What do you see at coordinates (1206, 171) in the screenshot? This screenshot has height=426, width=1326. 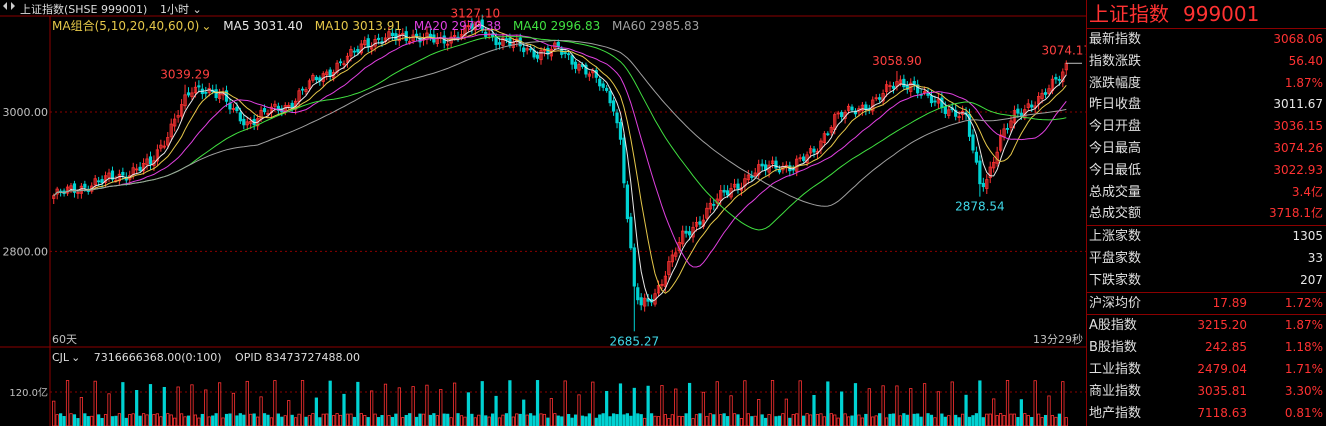 I see `panel-row: 今日最低 3022.93` at bounding box center [1206, 171].